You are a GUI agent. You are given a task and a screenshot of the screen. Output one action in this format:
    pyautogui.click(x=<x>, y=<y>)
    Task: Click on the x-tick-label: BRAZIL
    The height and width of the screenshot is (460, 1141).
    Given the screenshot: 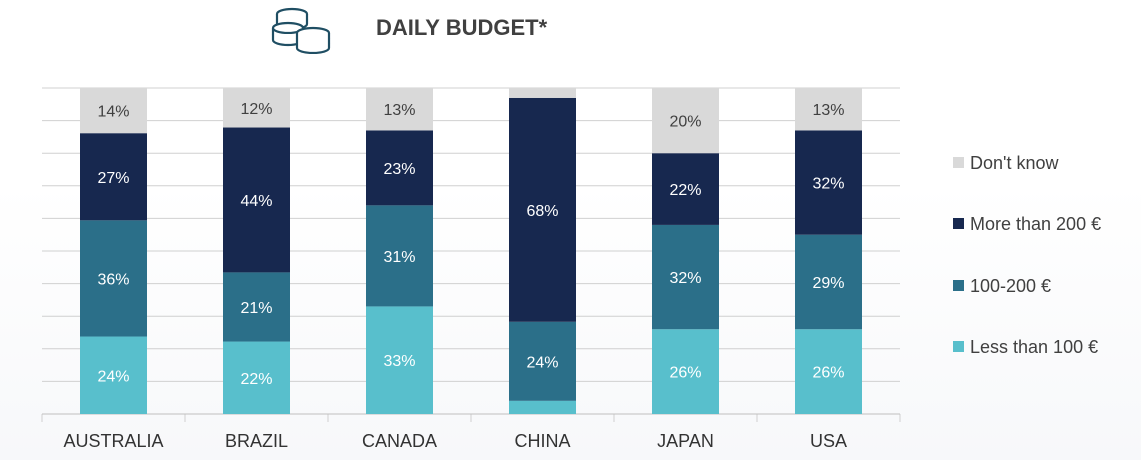 What is the action you would take?
    pyautogui.click(x=256, y=441)
    